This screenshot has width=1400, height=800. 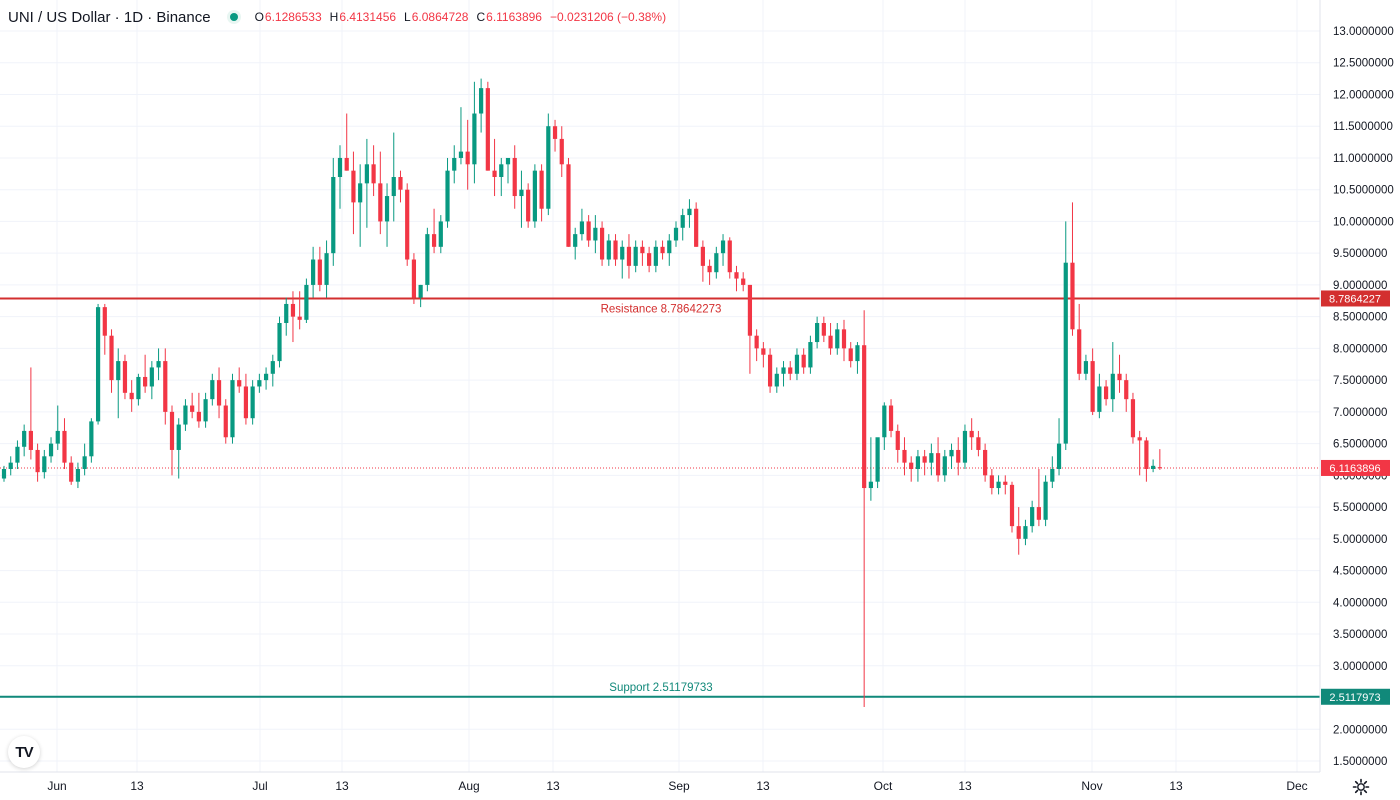 What do you see at coordinates (1360, 508) in the screenshot?
I see `y-tick-label: 5.5000000` at bounding box center [1360, 508].